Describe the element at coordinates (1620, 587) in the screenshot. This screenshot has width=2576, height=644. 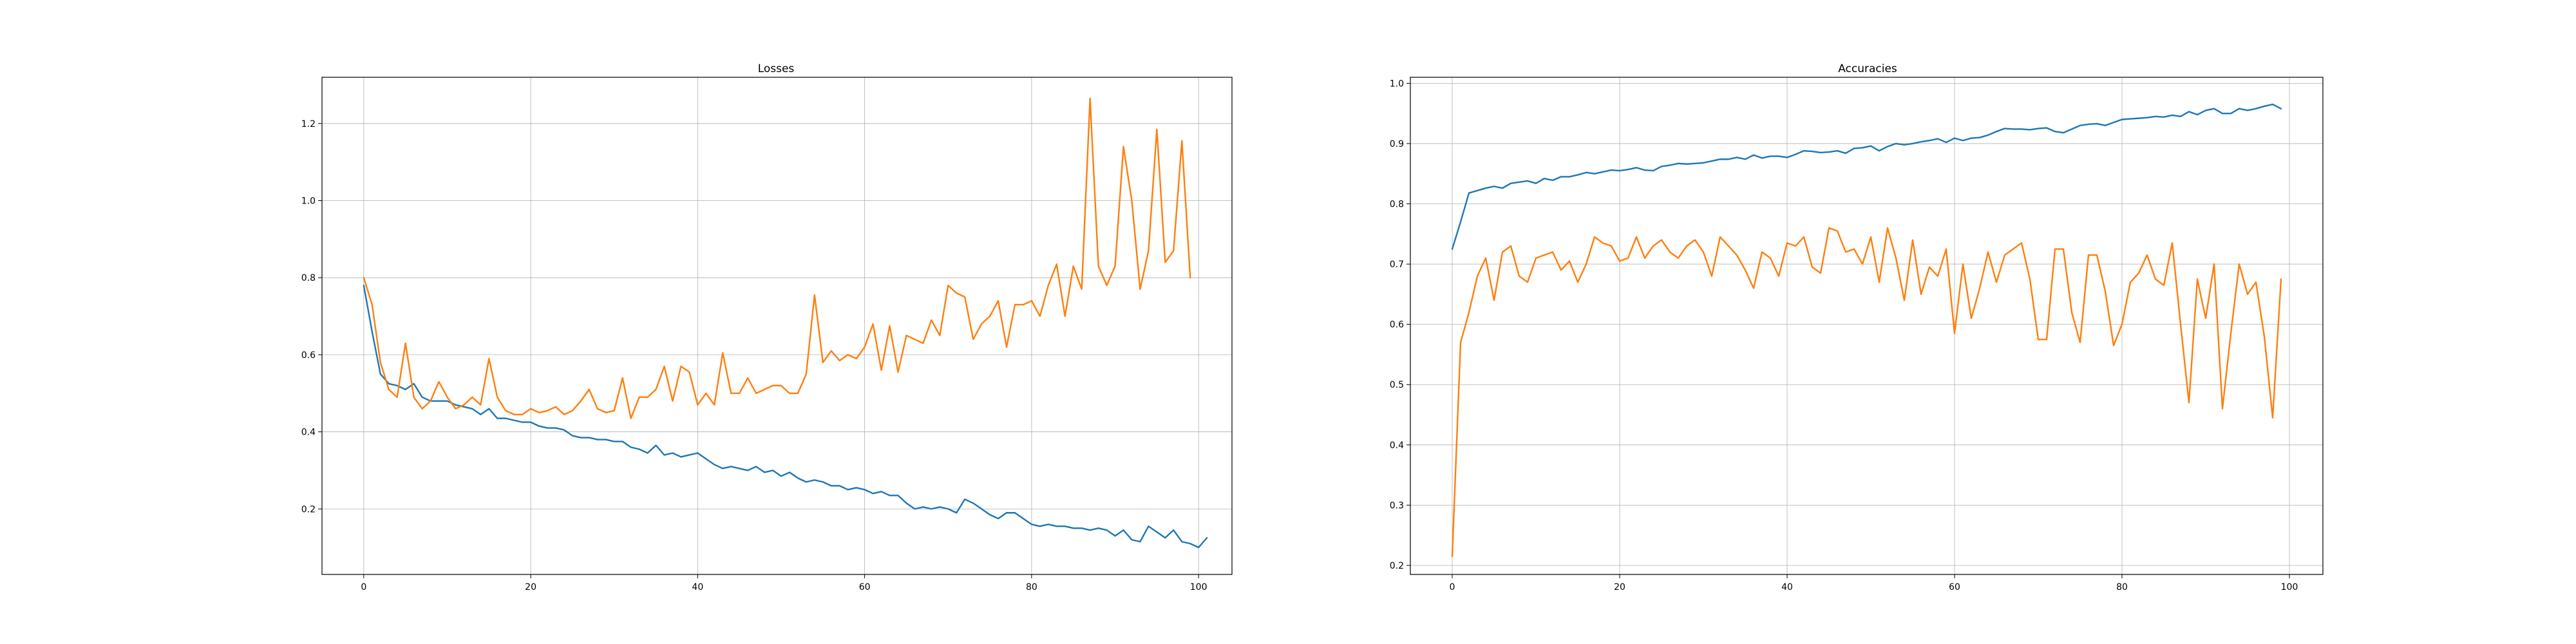
I see `accuracies-x-tick-label: 20` at that location.